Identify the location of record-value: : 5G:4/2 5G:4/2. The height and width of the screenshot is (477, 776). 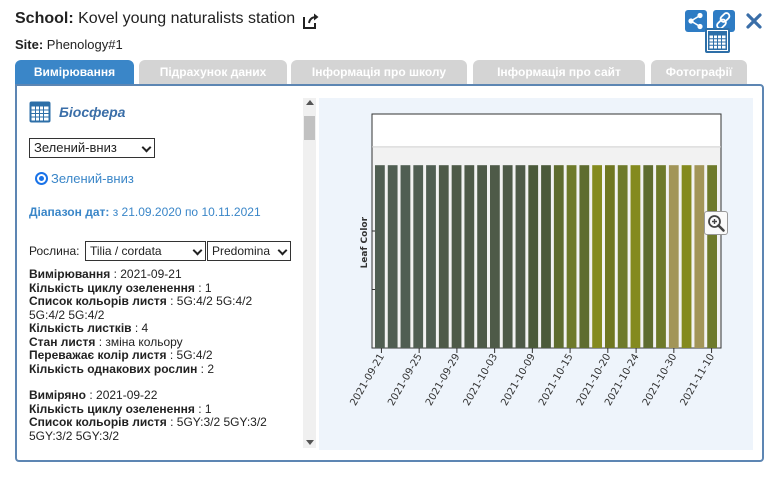
(209, 301).